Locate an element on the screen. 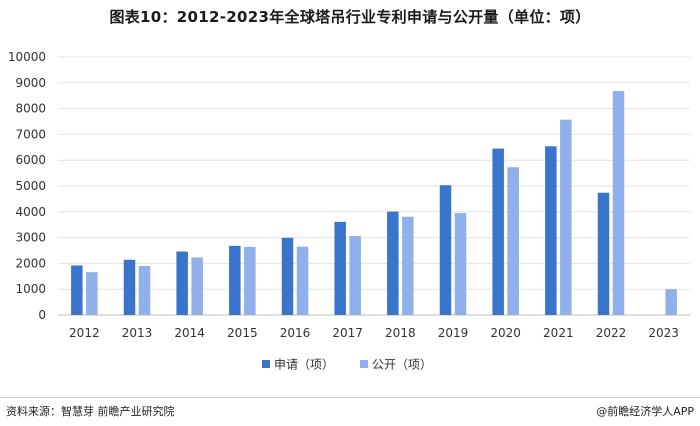 Image resolution: width=700 pixels, height=426 pixels. bar-application-2020 is located at coordinates (498, 231).